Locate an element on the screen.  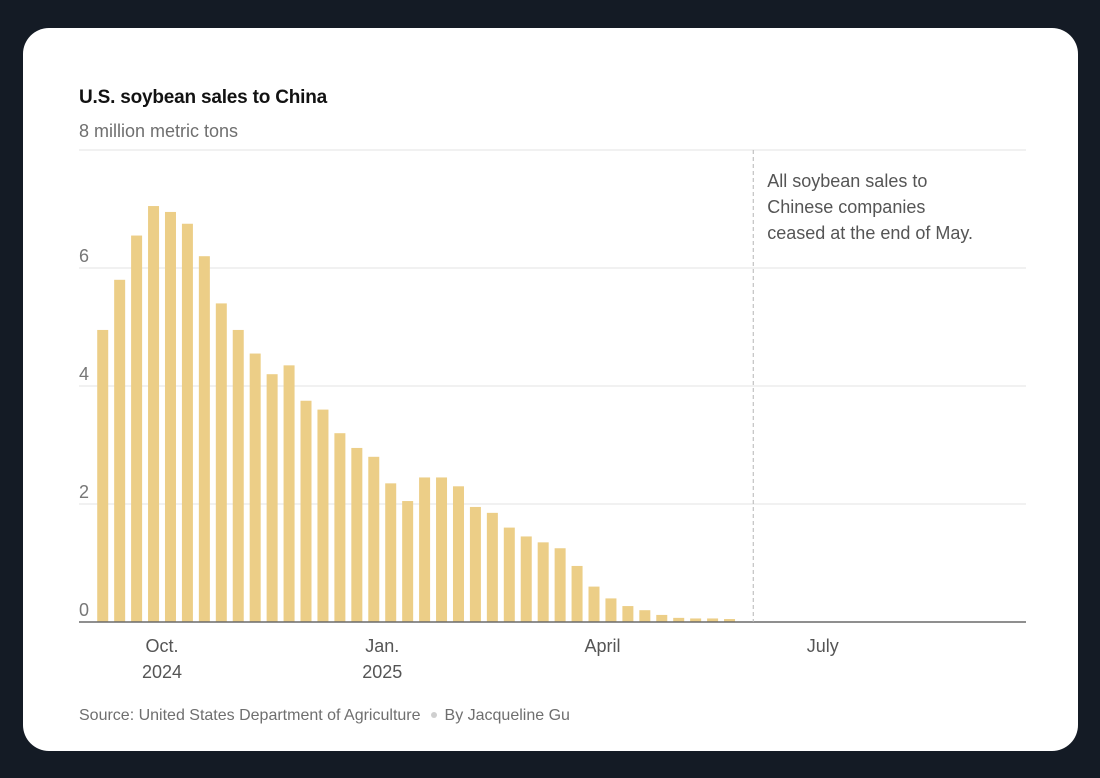
x-tick-label: July is located at coordinates (823, 646).